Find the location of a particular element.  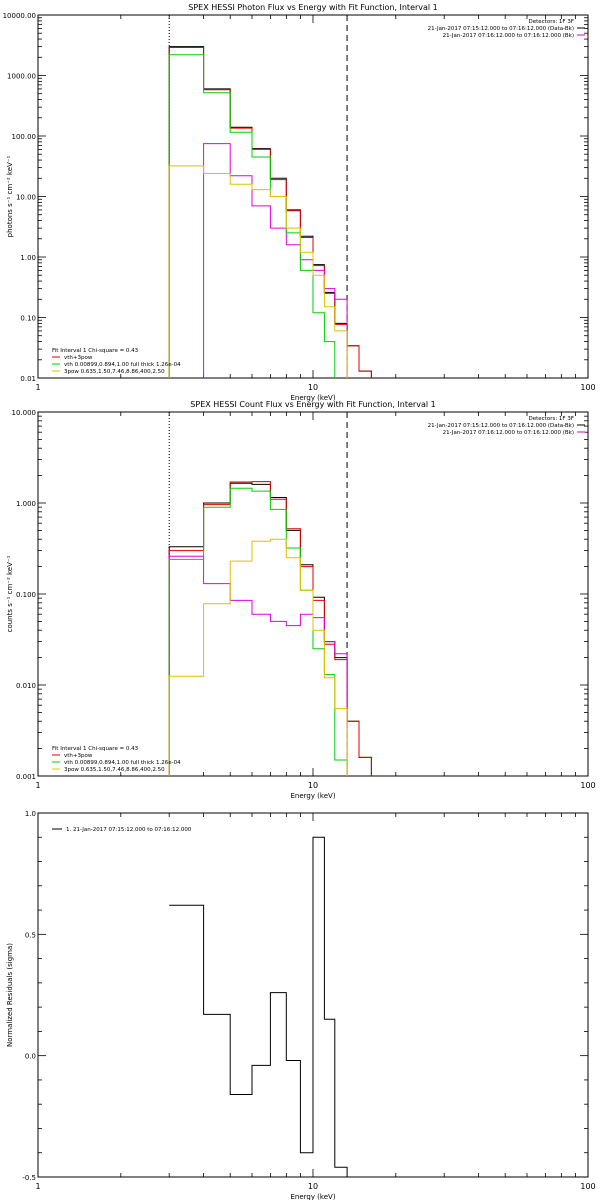

y-tick-label: 1.000 is located at coordinates (26, 504).